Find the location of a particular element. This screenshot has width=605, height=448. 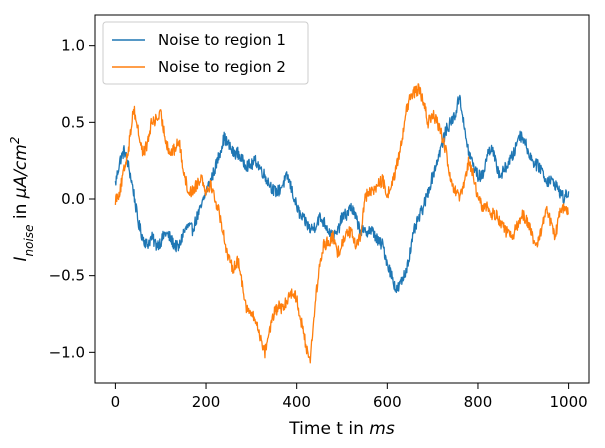

y-tick-label: −0.5 is located at coordinates (67, 276).